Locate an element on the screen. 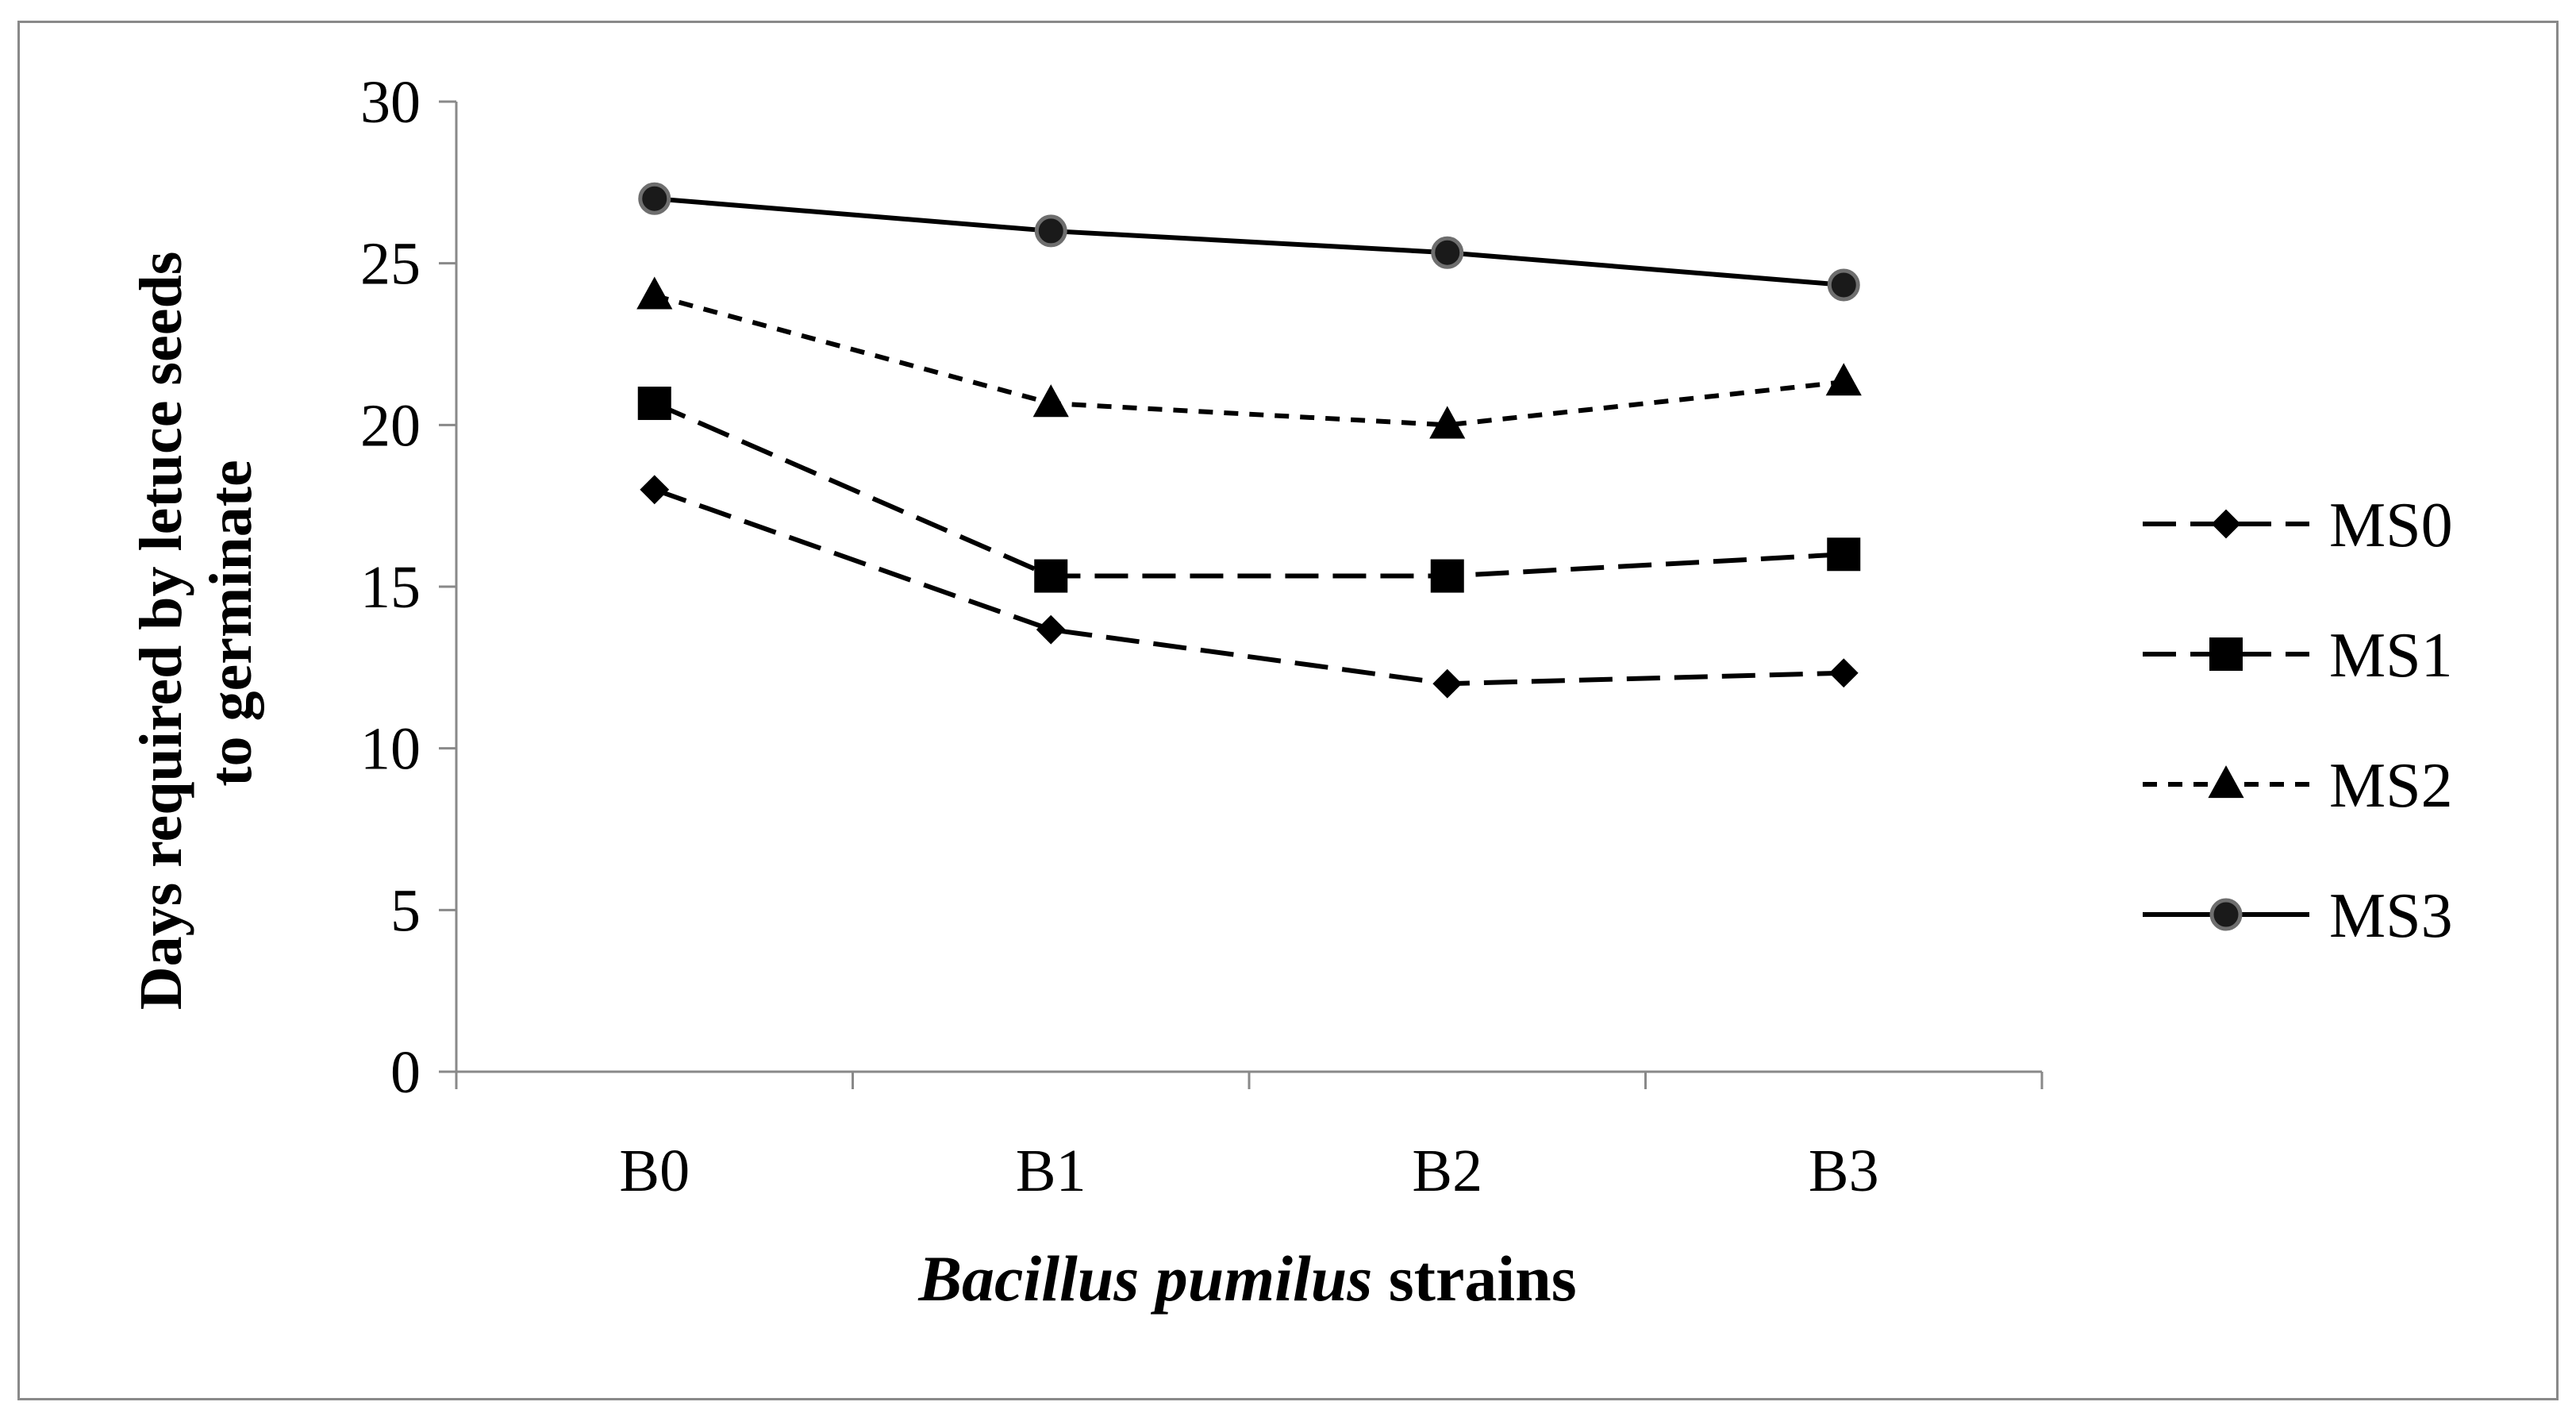  y-axis-ticks: 0 5 10 15 20 25 30 is located at coordinates (408, 587).